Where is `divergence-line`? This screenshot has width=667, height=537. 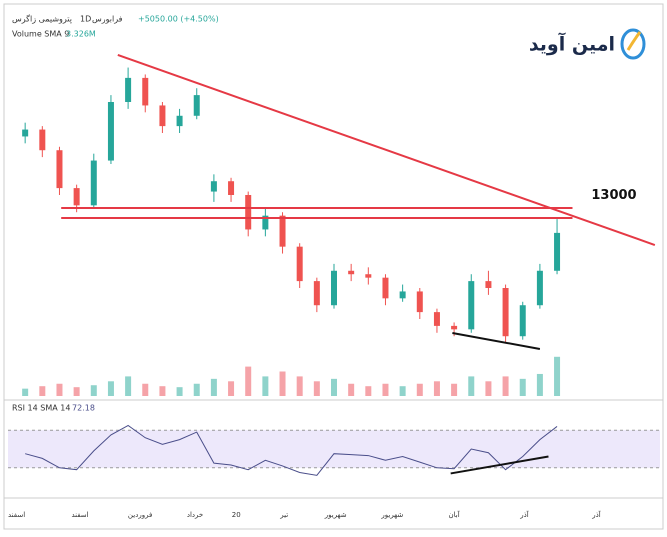 divergence-line is located at coordinates (499, 465).